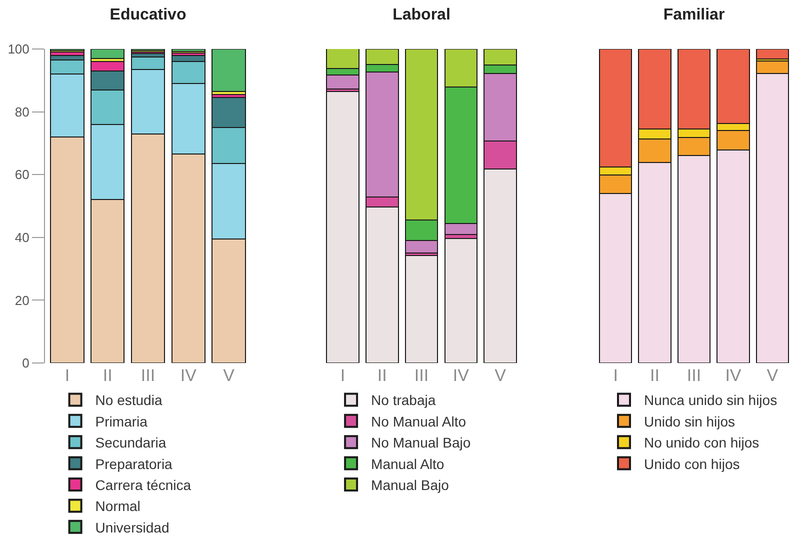 This screenshot has width=798, height=541. Describe the element at coordinates (692, 464) in the screenshot. I see `legend-label: Unido con hijos` at that location.